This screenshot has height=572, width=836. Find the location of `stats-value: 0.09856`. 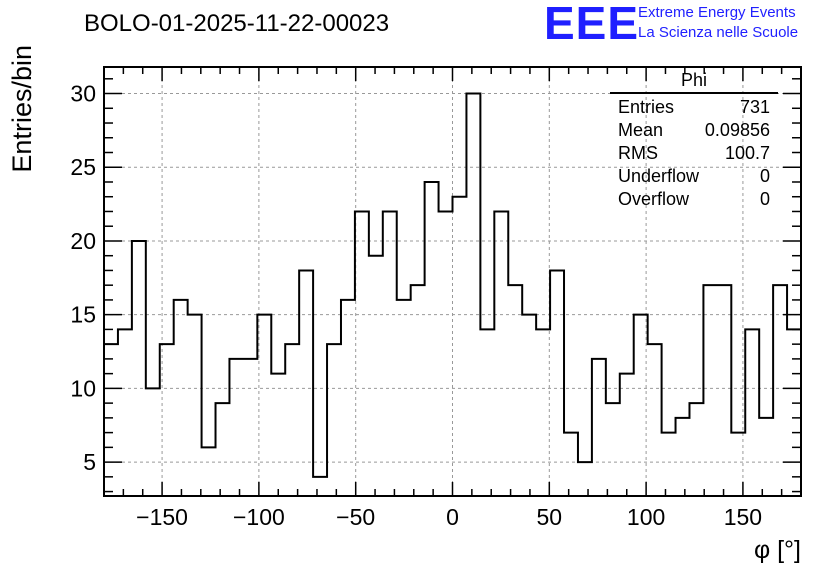

stats-value: 0.09856 is located at coordinates (737, 130).